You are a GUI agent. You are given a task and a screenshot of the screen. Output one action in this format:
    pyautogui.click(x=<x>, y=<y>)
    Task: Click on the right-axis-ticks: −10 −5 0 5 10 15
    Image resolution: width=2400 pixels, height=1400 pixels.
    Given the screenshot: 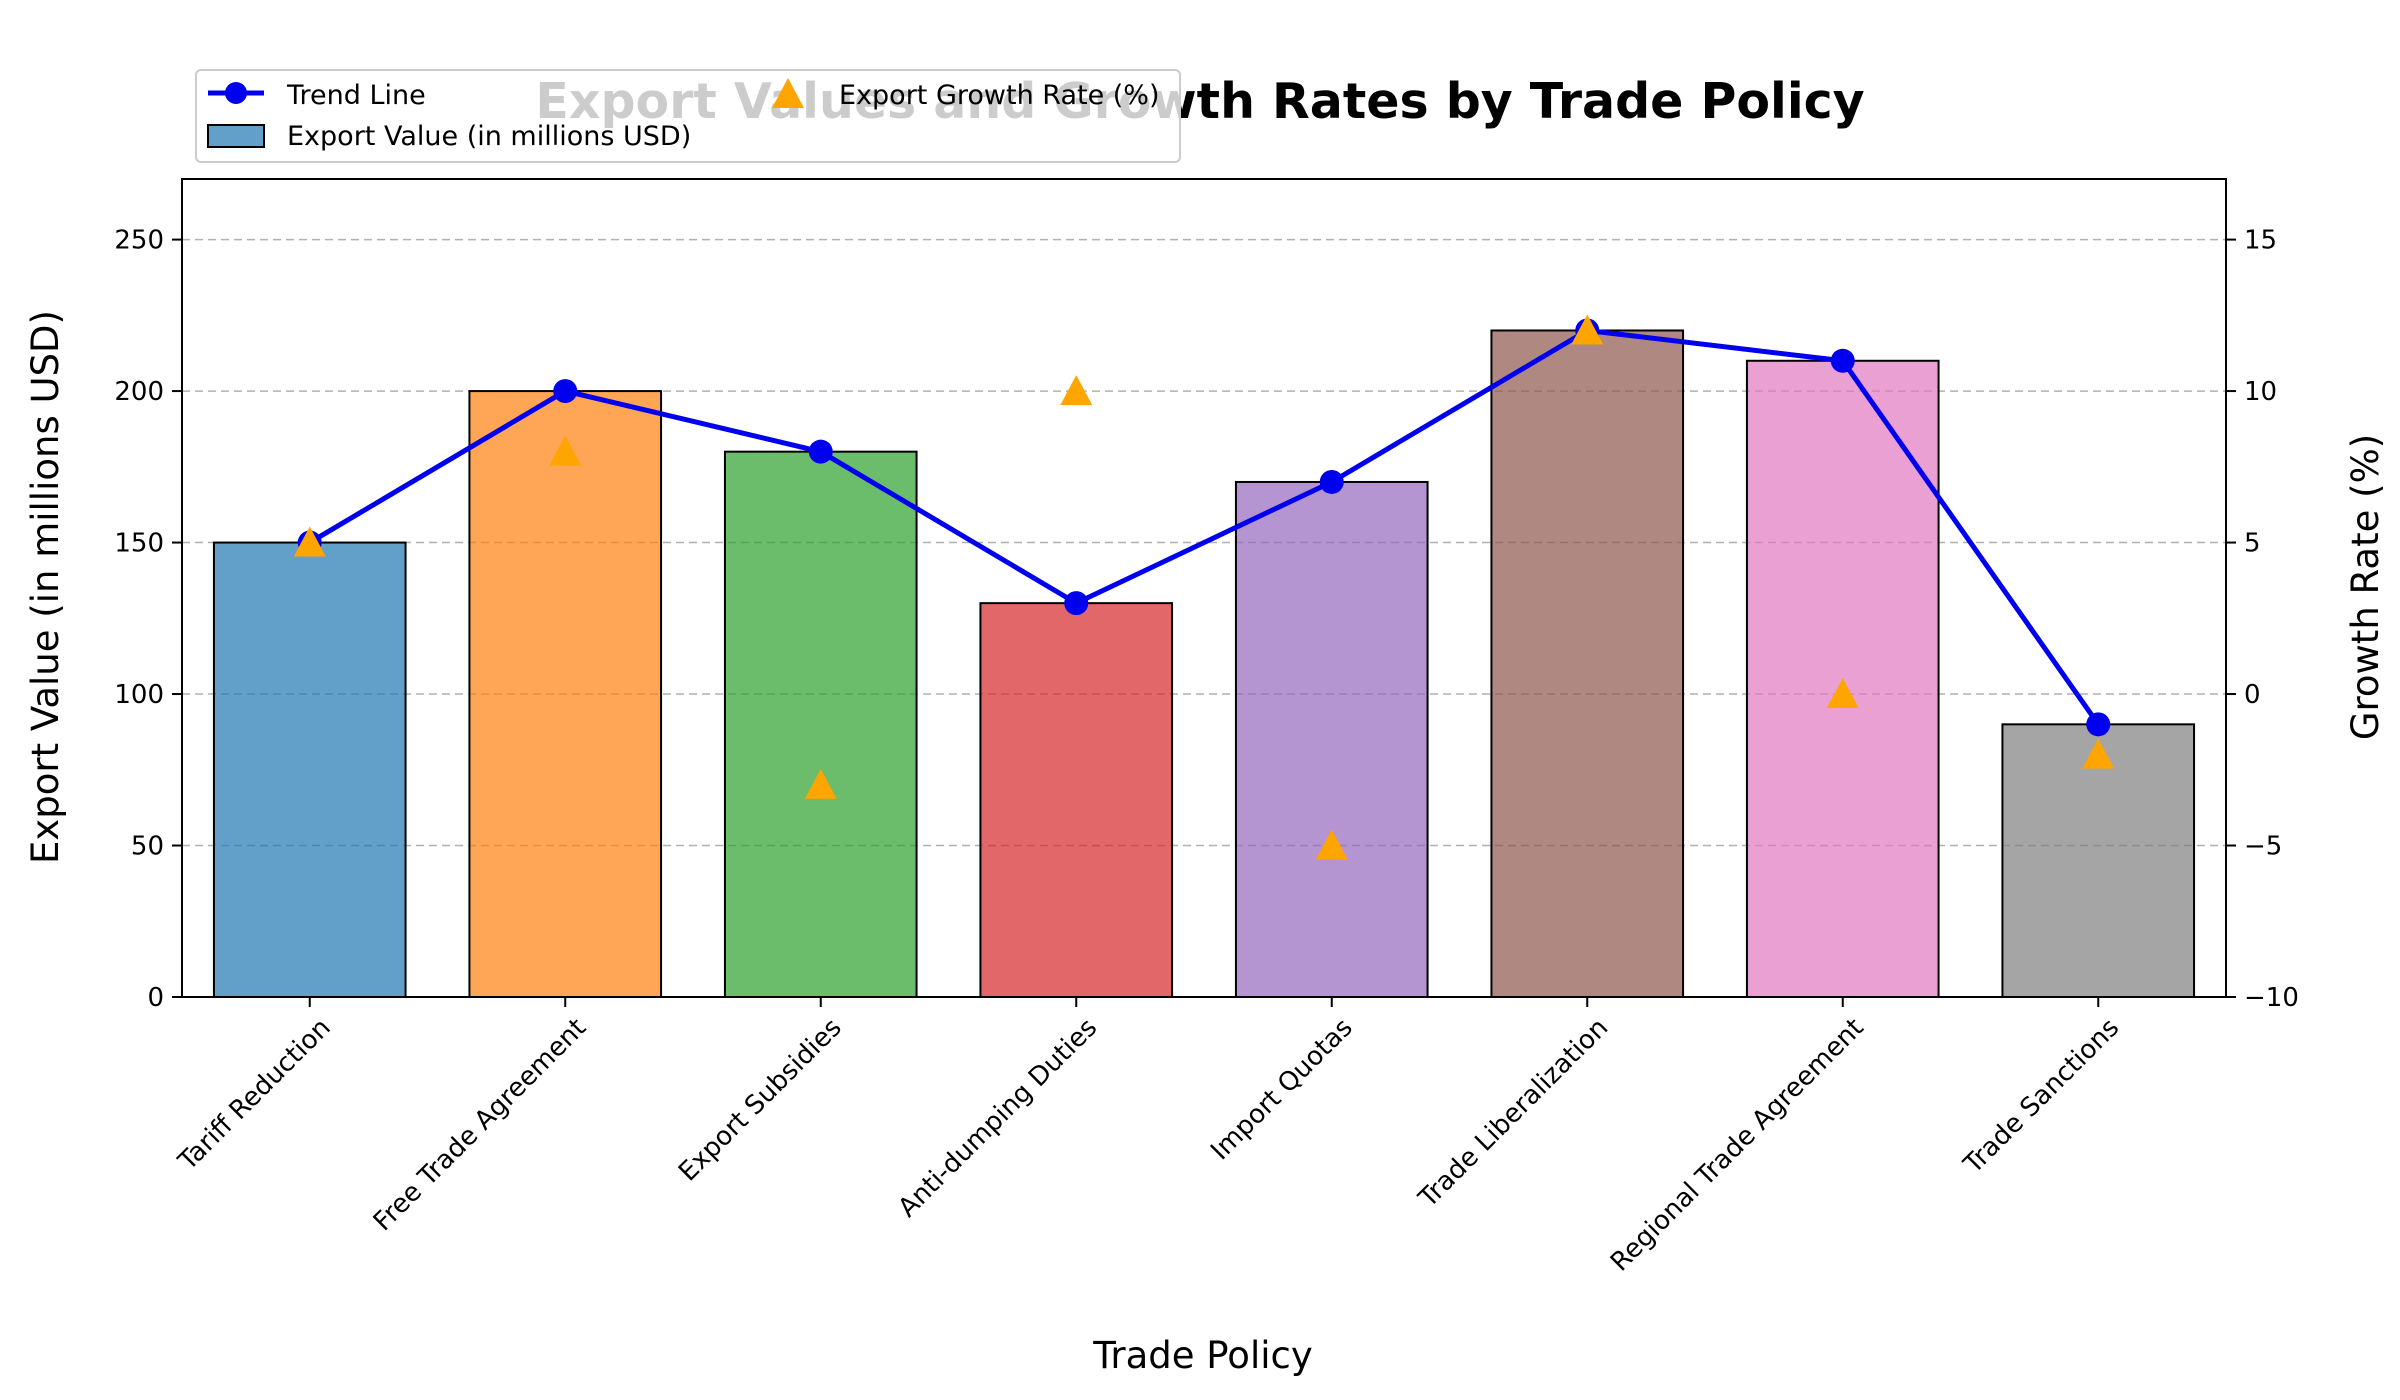 What is the action you would take?
    pyautogui.click(x=2262, y=619)
    